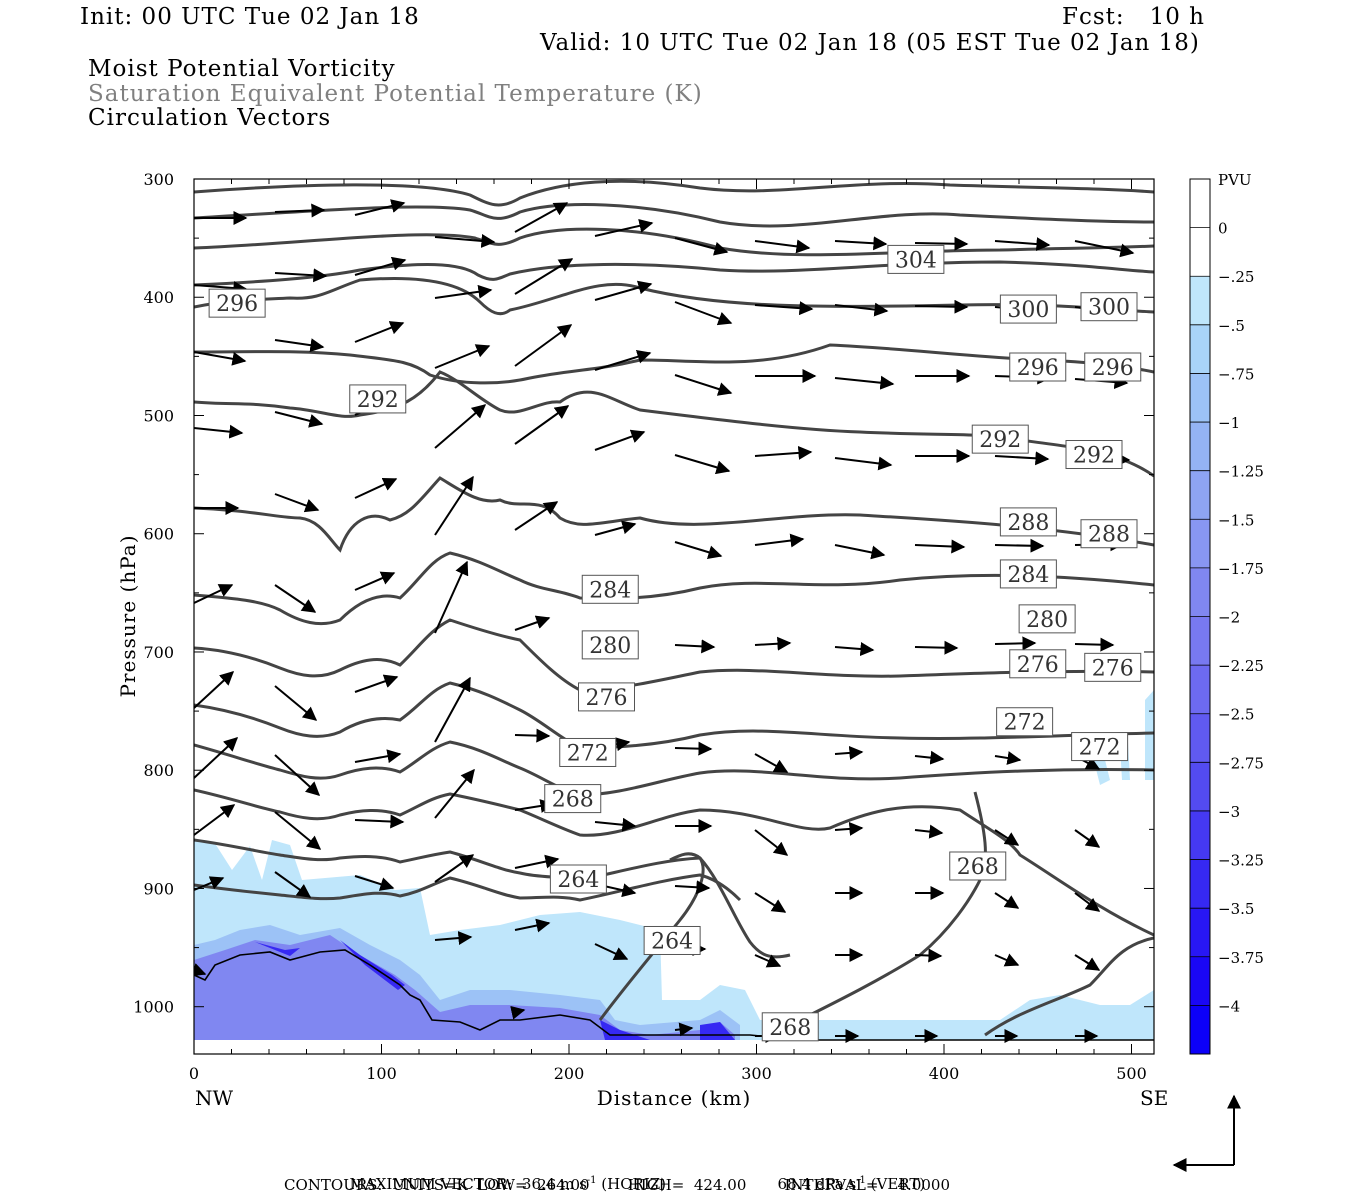 This screenshot has height=1200, width=1350. What do you see at coordinates (1094, 456) in the screenshot?
I see `contour-label: 292` at bounding box center [1094, 456].